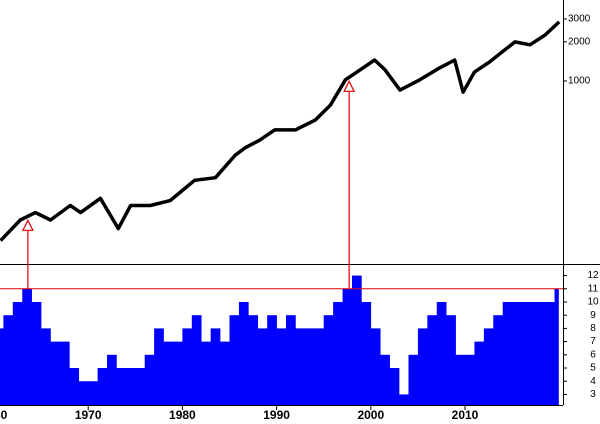 The image size is (600, 424). What do you see at coordinates (593, 275) in the screenshot?
I see `y-tick-label: 12` at bounding box center [593, 275].